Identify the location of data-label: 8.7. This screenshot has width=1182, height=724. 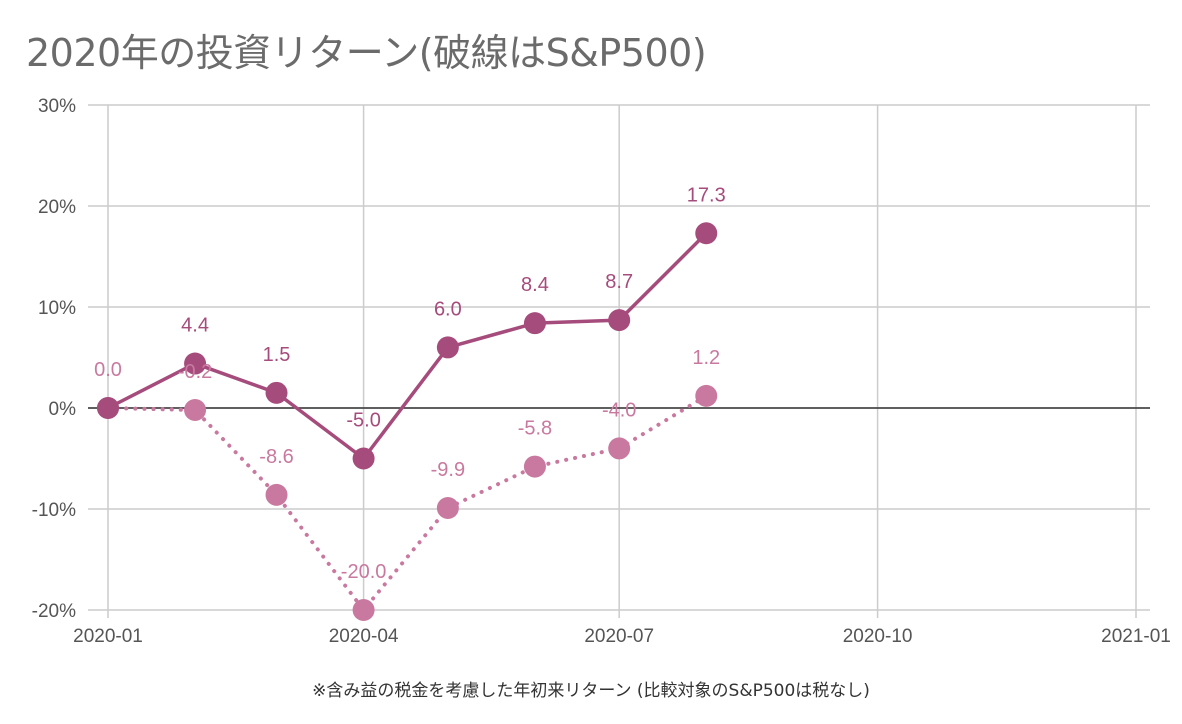
(619, 282).